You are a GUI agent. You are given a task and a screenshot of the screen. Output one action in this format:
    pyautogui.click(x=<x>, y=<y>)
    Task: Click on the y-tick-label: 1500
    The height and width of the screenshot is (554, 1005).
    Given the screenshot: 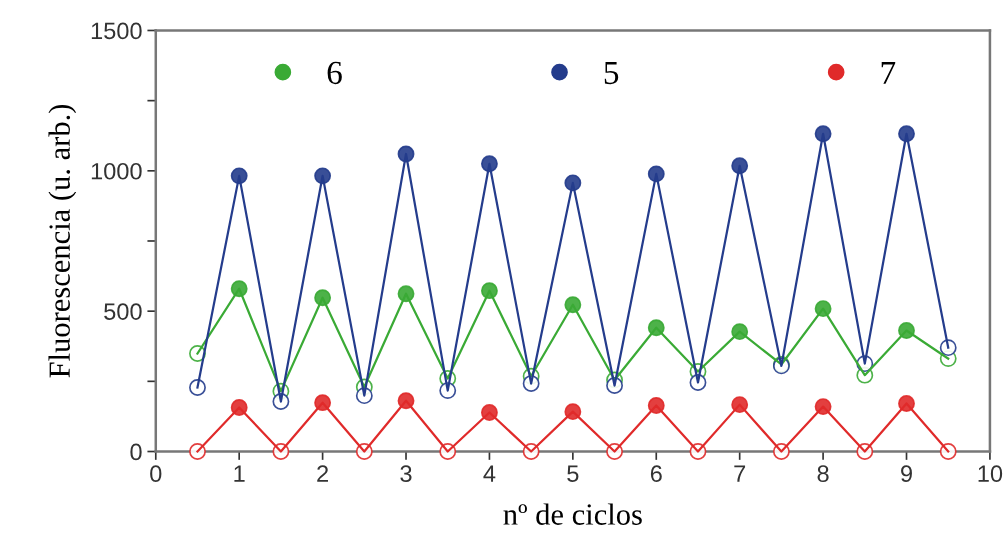 What is the action you would take?
    pyautogui.click(x=116, y=31)
    